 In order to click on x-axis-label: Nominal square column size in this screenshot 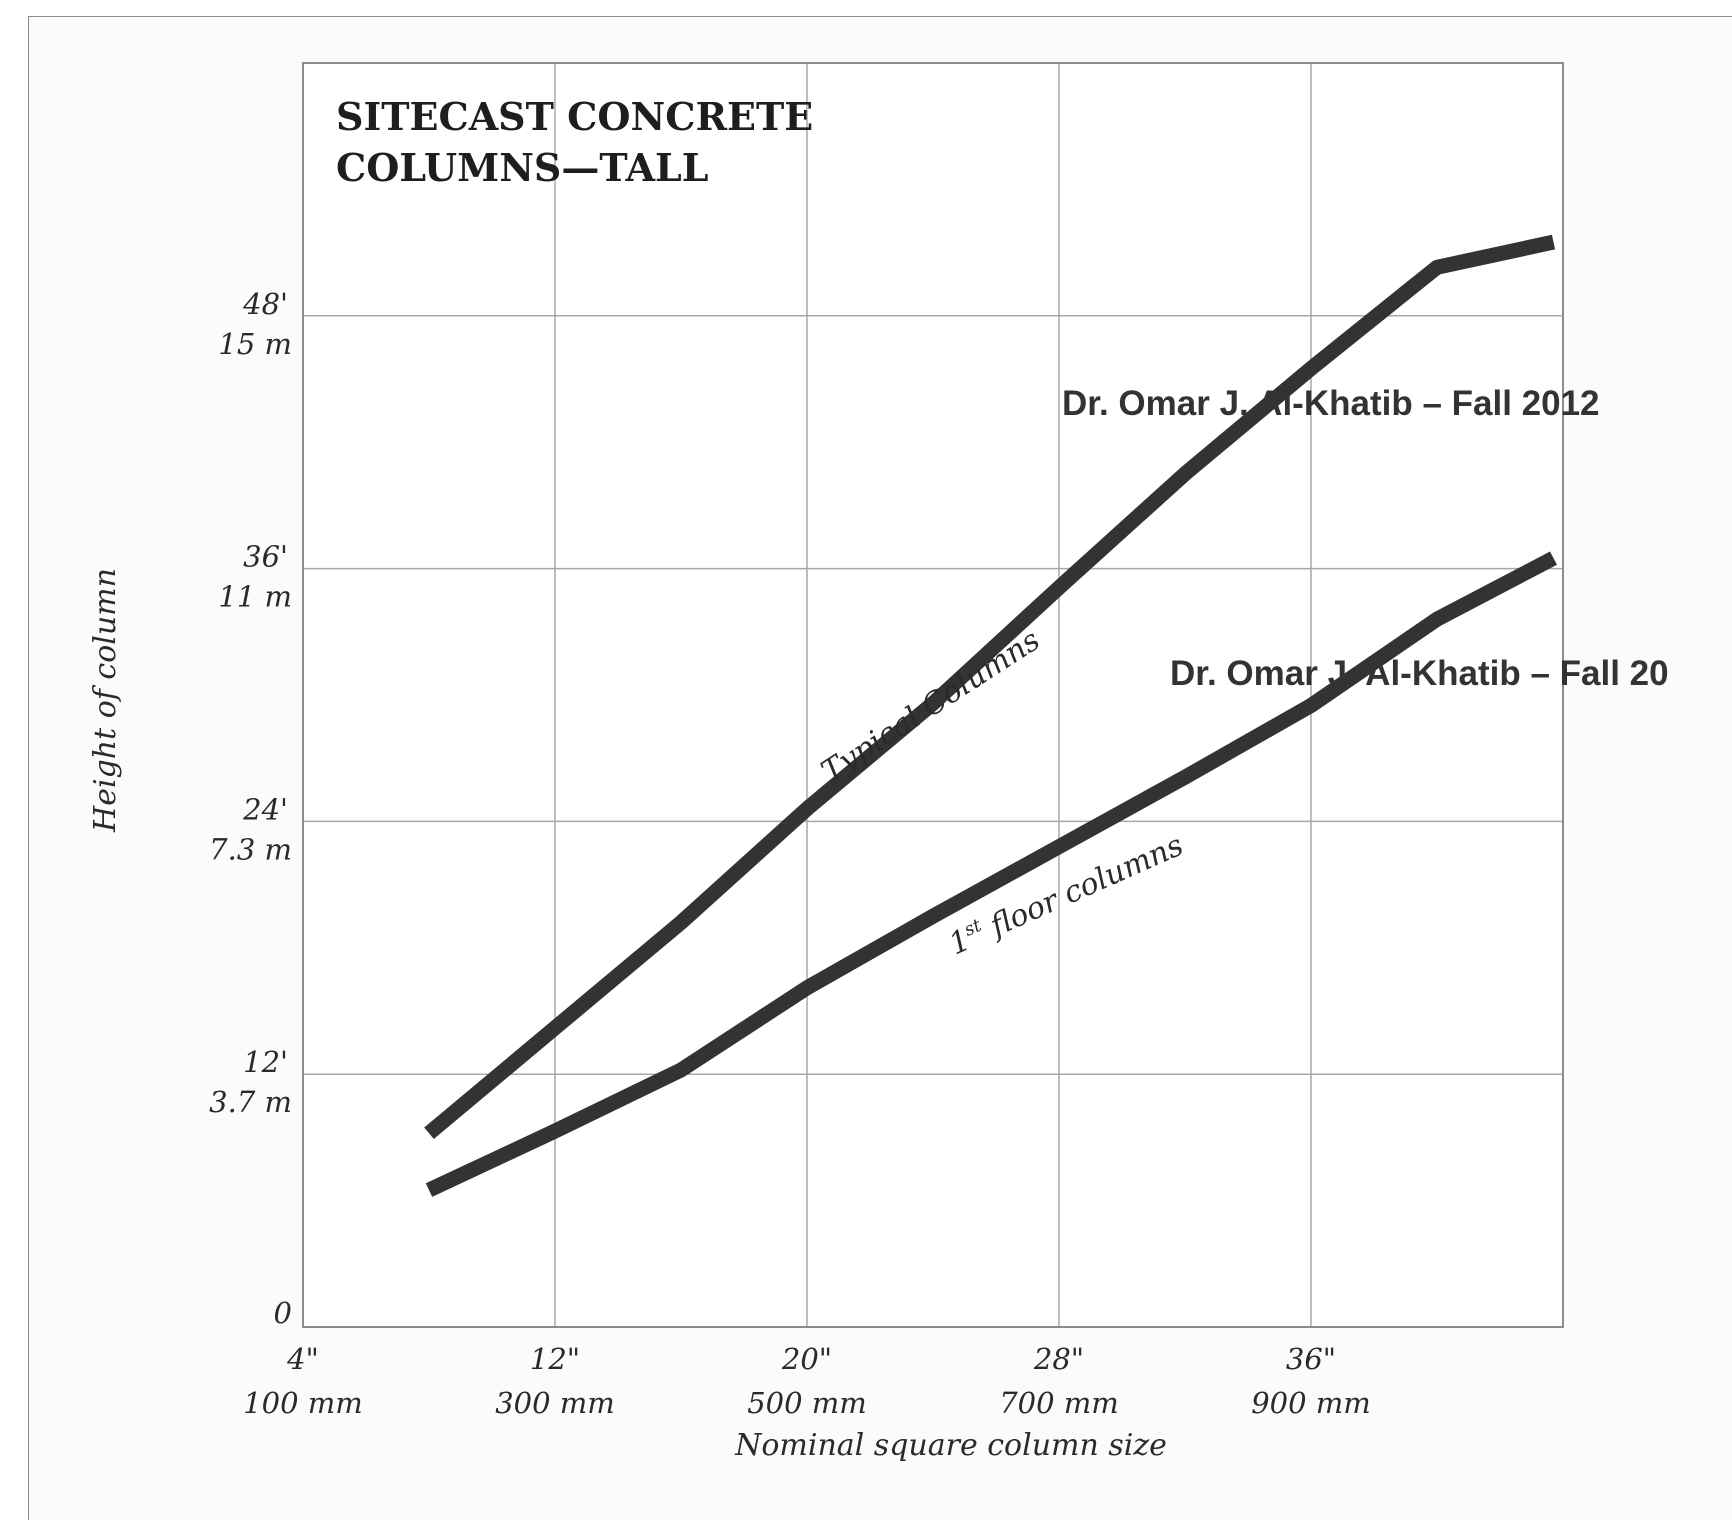, I will do `click(950, 1445)`.